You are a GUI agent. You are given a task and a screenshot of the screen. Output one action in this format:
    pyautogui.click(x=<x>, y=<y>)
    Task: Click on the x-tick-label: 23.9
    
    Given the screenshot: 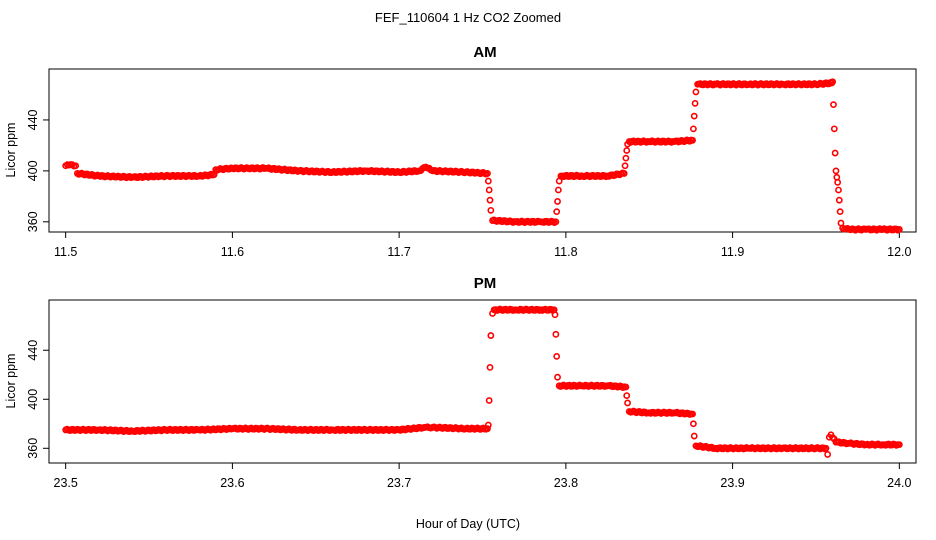 What is the action you would take?
    pyautogui.click(x=732, y=483)
    